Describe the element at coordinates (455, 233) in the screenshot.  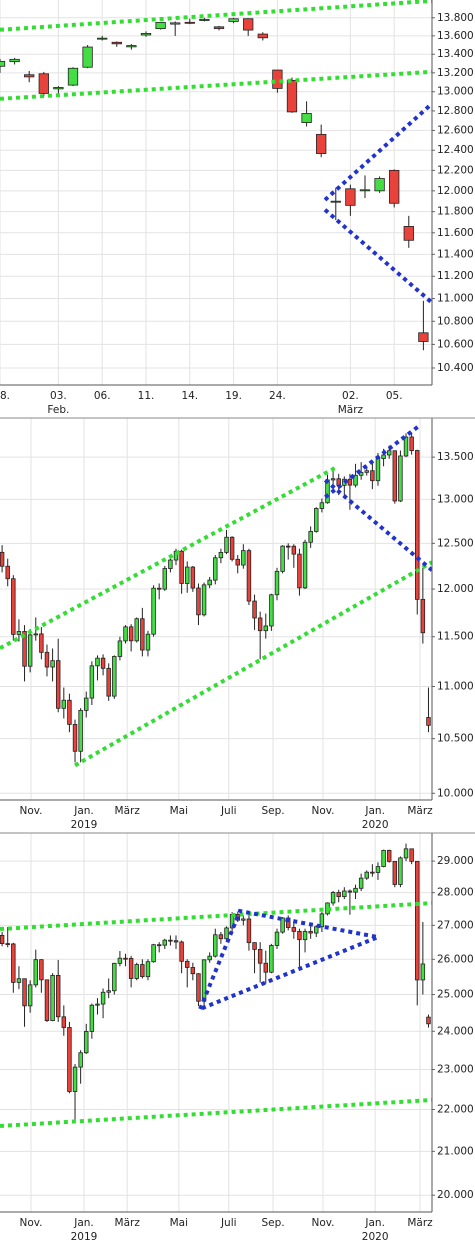
I see `y-tick-label: 11.600` at that location.